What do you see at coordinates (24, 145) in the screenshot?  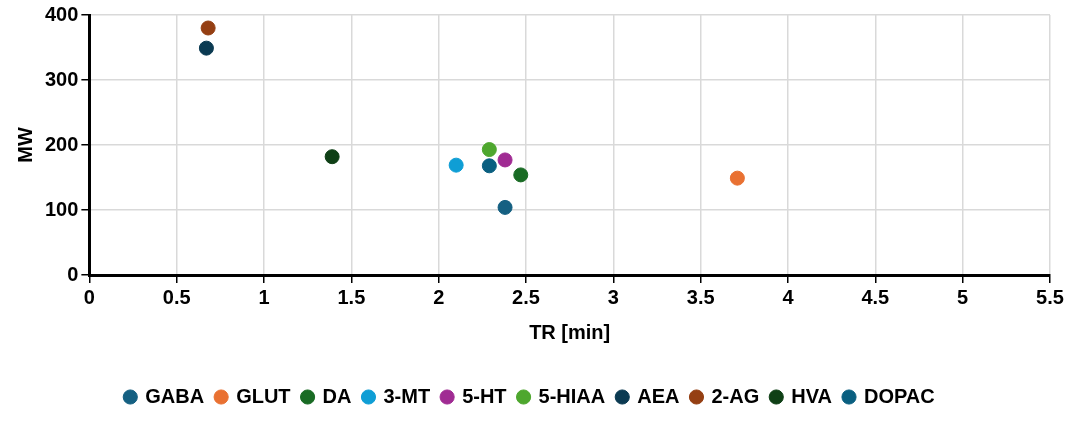 I see `y-axis-title: MW` at bounding box center [24, 145].